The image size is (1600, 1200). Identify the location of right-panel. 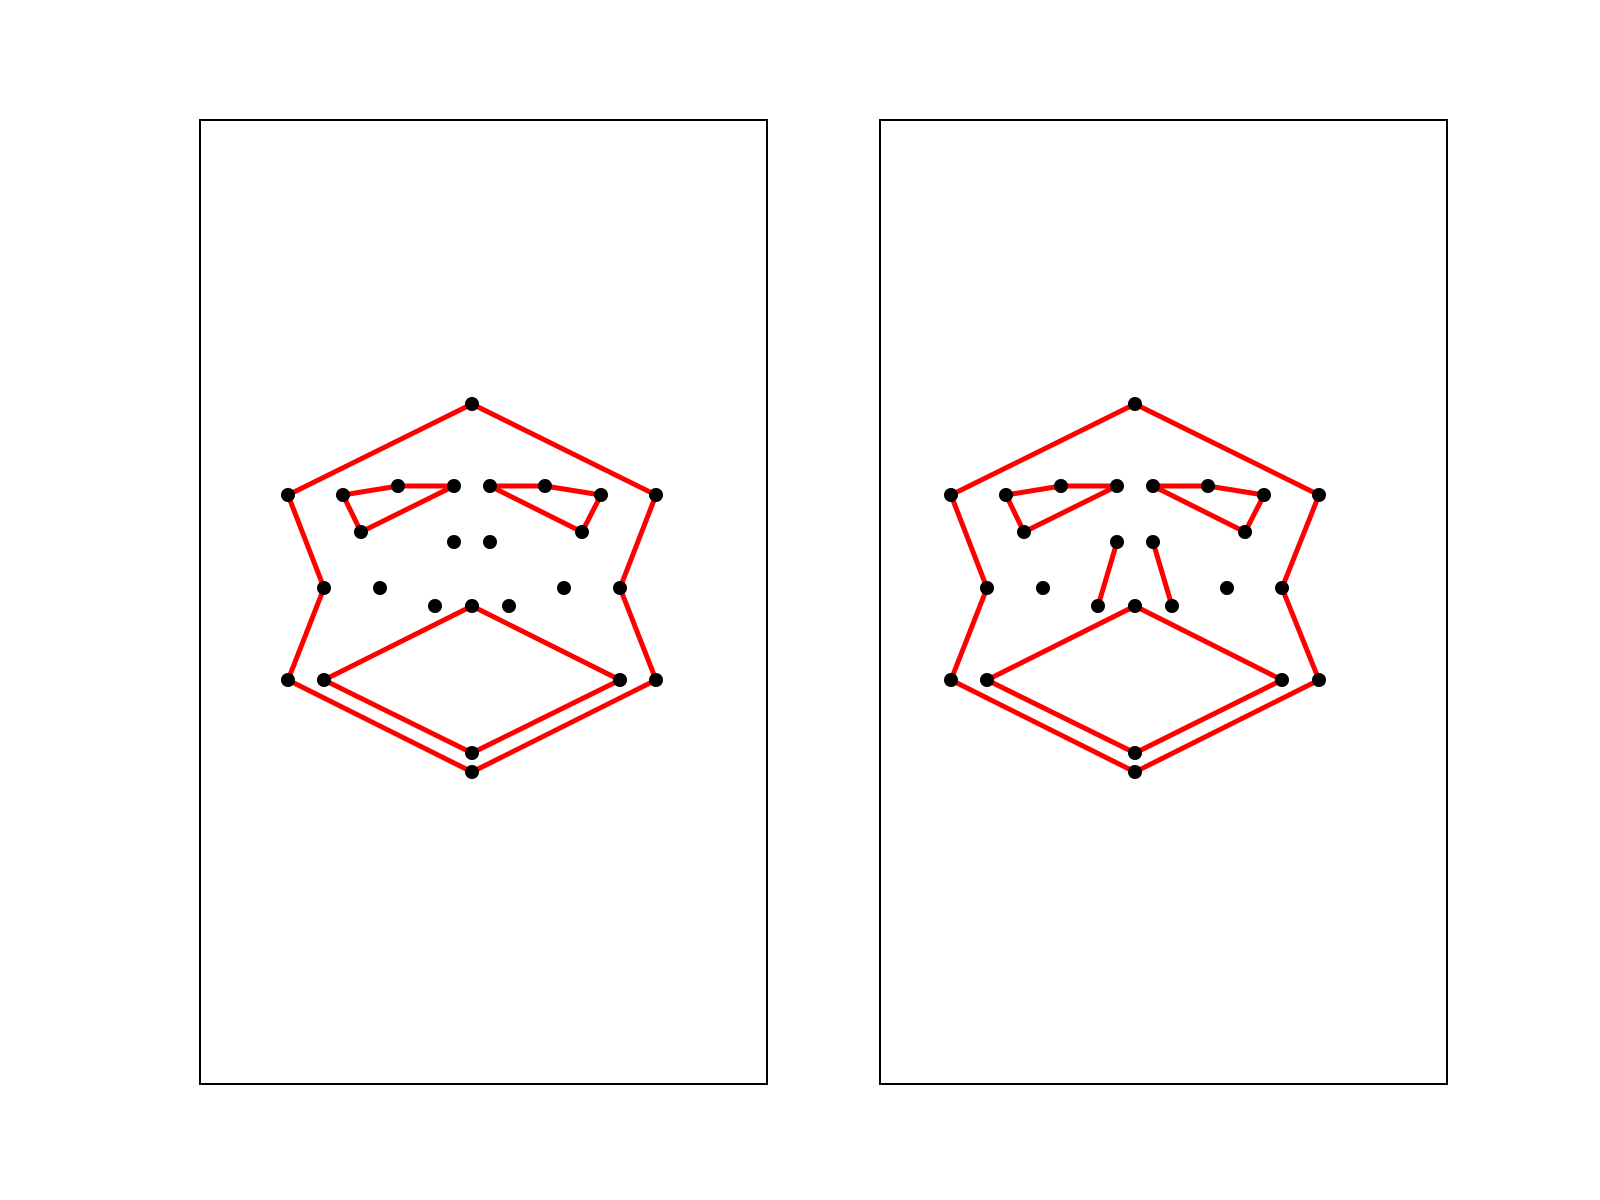
(1135, 588).